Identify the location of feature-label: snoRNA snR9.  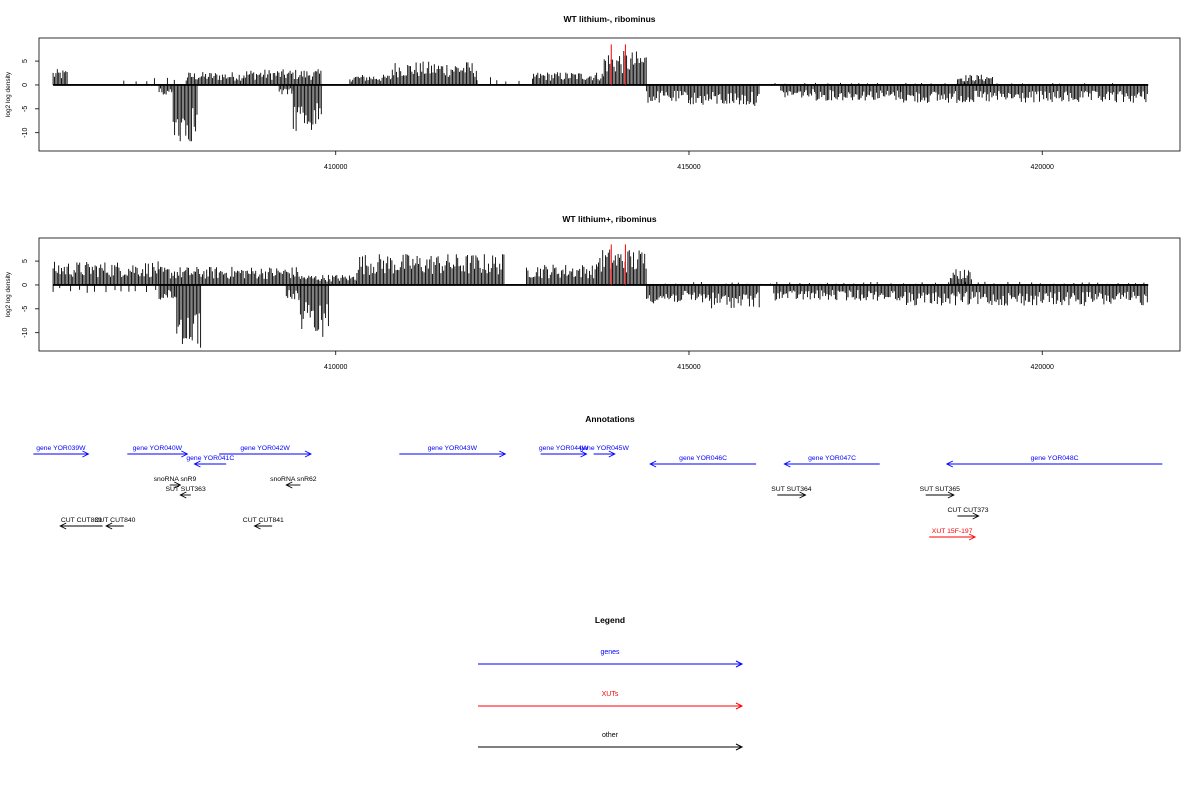
(175, 479).